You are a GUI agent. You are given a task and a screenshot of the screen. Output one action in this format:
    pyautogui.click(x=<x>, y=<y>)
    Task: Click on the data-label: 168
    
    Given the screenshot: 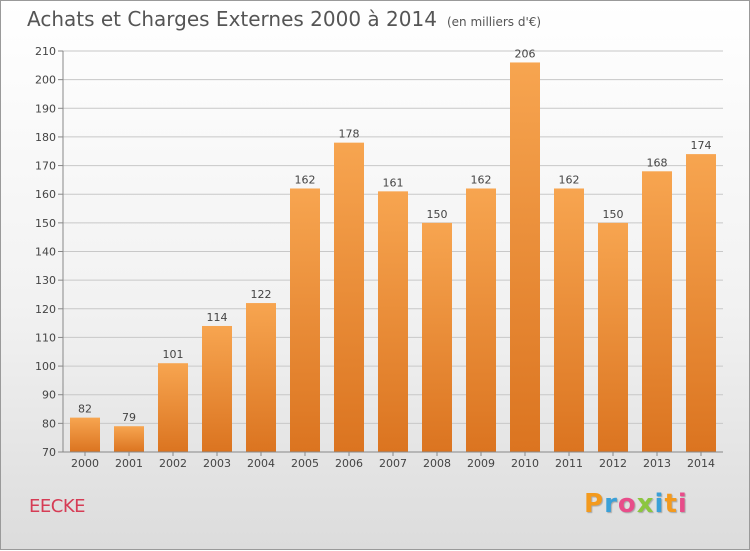 What is the action you would take?
    pyautogui.click(x=657, y=162)
    